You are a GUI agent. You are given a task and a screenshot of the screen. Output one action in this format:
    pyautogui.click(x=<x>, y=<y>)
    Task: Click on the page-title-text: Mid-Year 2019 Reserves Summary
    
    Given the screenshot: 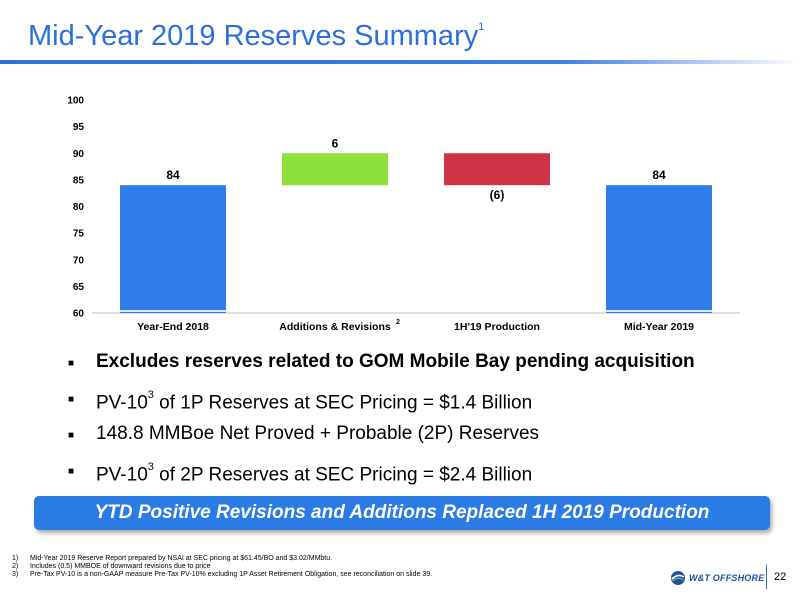 What is the action you would take?
    pyautogui.click(x=253, y=36)
    